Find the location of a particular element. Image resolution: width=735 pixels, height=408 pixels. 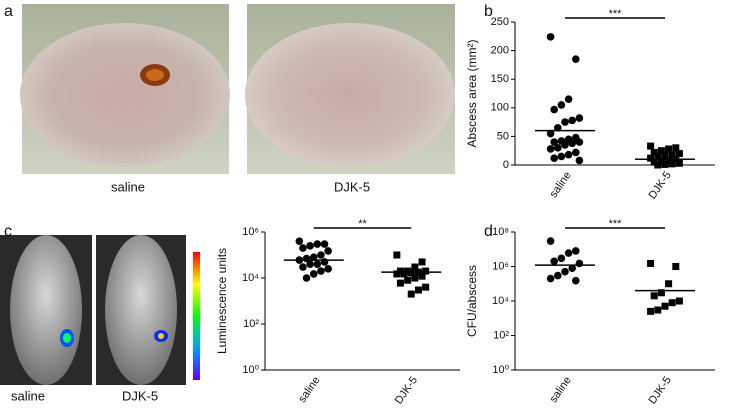

y-tick-label: 10⁴ is located at coordinates (500, 301).